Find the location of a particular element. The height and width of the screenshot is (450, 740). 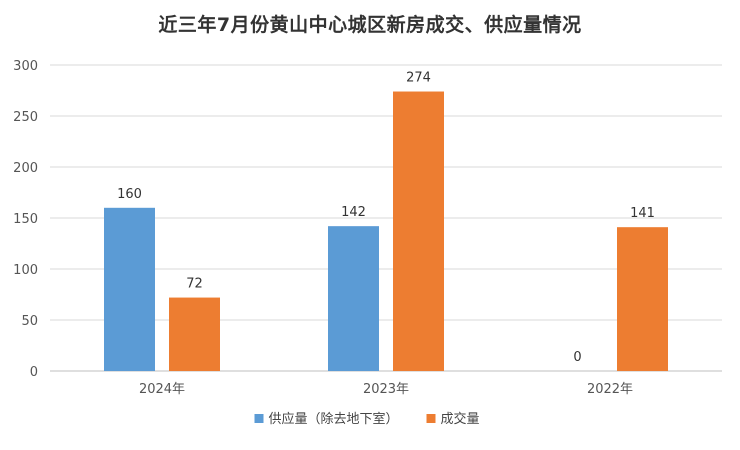

y-tick-label: 50 is located at coordinates (29, 321).